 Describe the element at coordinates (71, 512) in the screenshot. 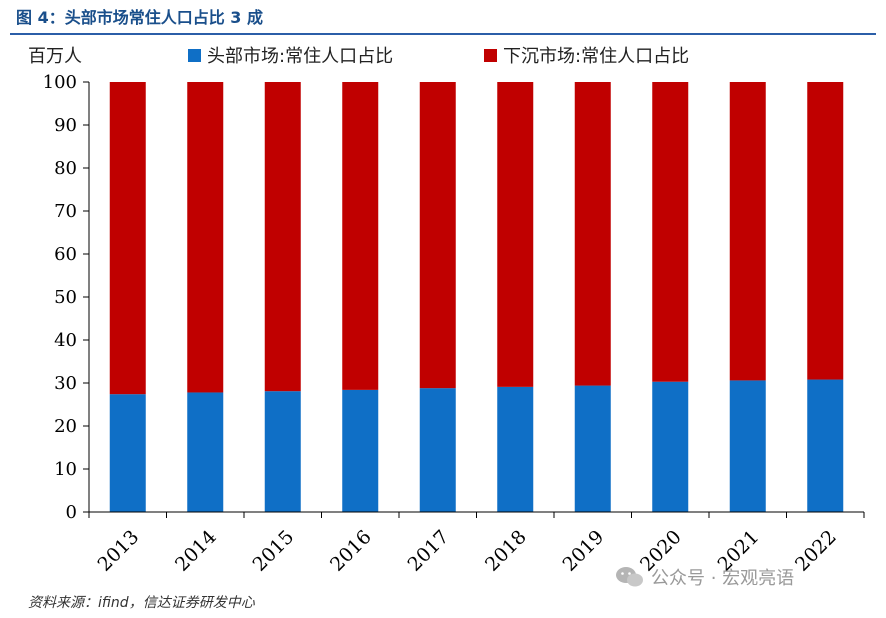

I see `y-tick-label: 0` at that location.